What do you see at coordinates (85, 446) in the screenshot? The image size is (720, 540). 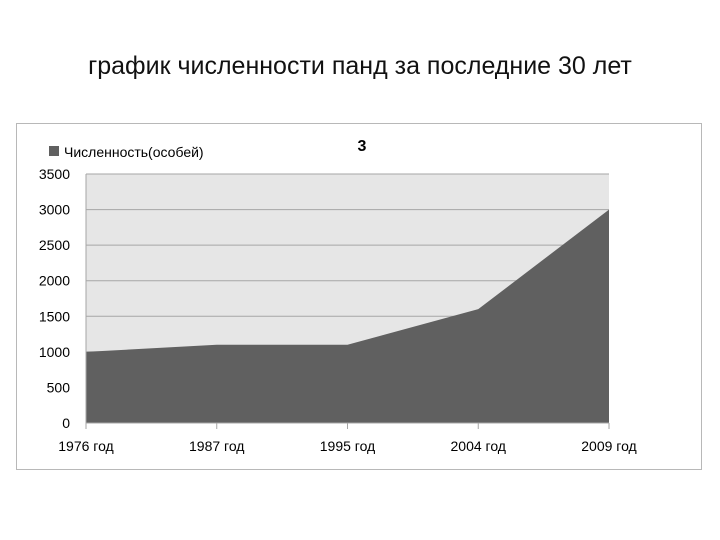 I see `x-tick-label: 1976 год` at bounding box center [85, 446].